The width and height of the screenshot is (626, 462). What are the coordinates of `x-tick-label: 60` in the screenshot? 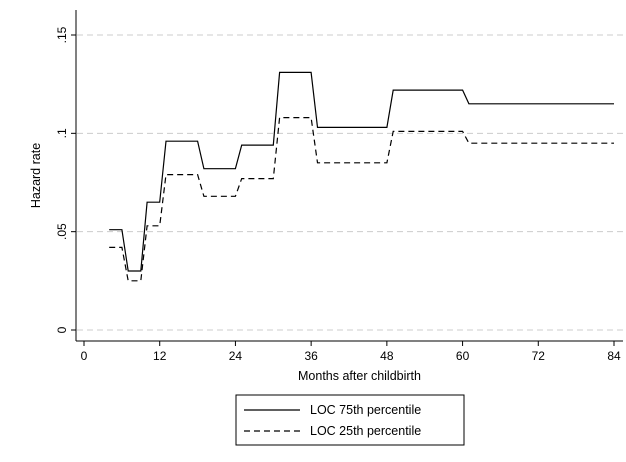 It's located at (463, 356).